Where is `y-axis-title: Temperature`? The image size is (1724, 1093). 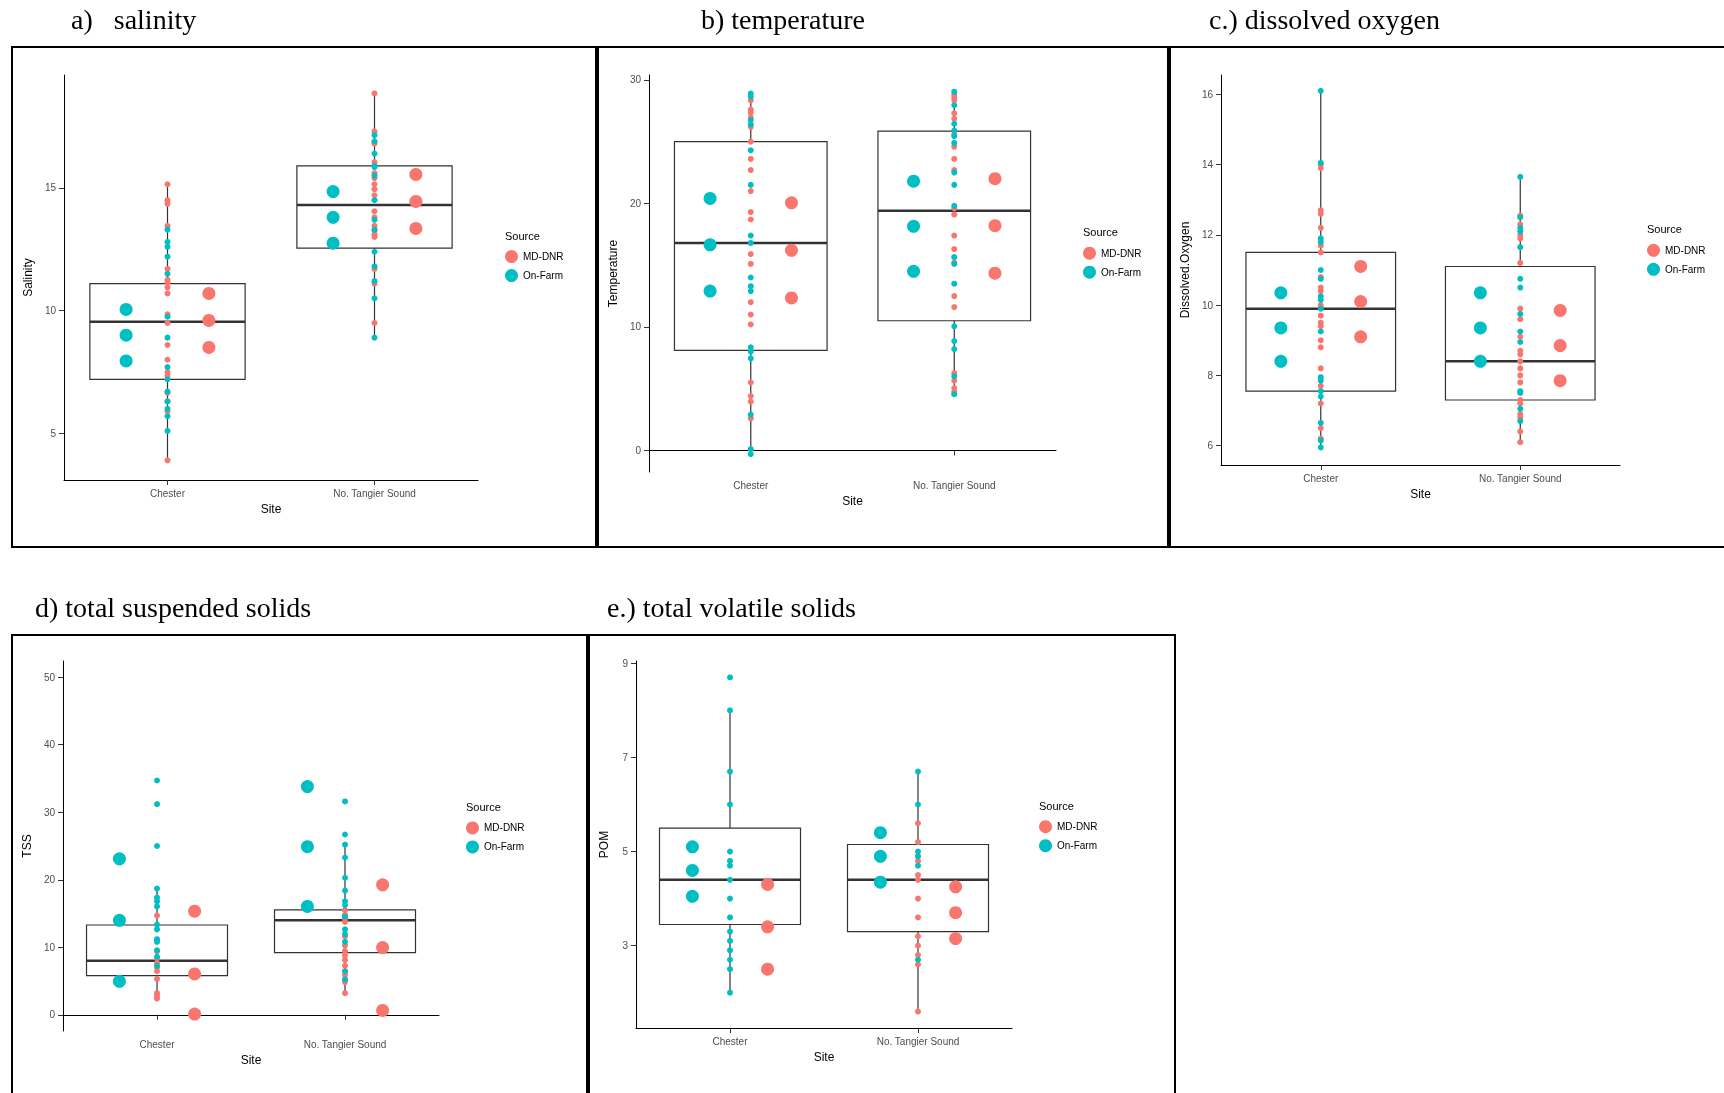 y-axis-title: Temperature is located at coordinates (613, 273).